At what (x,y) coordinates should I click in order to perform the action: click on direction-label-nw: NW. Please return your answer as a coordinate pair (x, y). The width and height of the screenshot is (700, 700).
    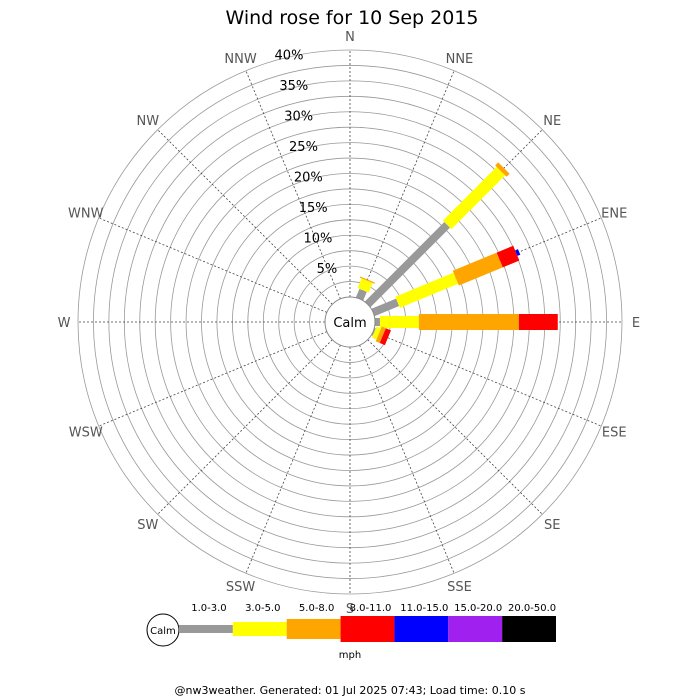
    Looking at the image, I should click on (147, 121).